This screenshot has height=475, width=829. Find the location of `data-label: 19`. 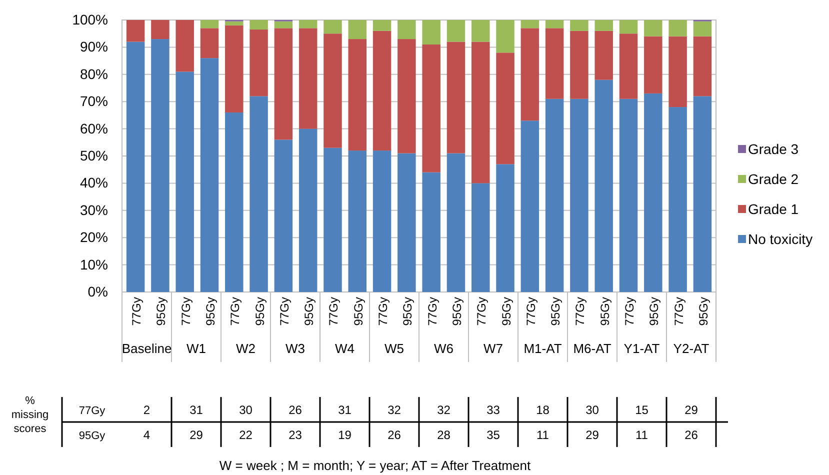

data-label: 19 is located at coordinates (345, 435).